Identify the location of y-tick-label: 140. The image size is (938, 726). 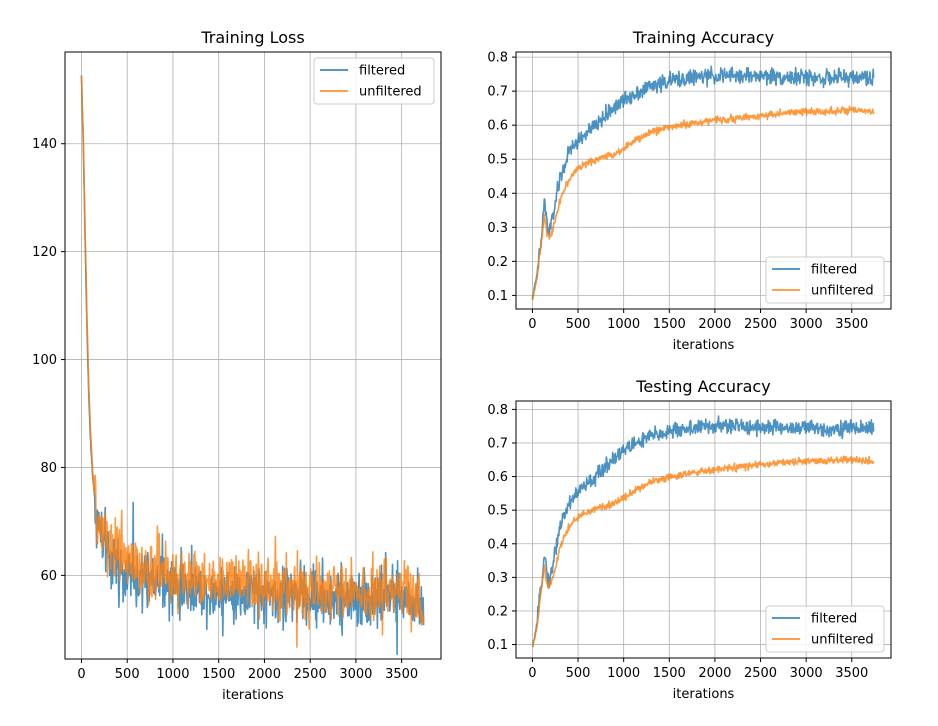
(44, 144).